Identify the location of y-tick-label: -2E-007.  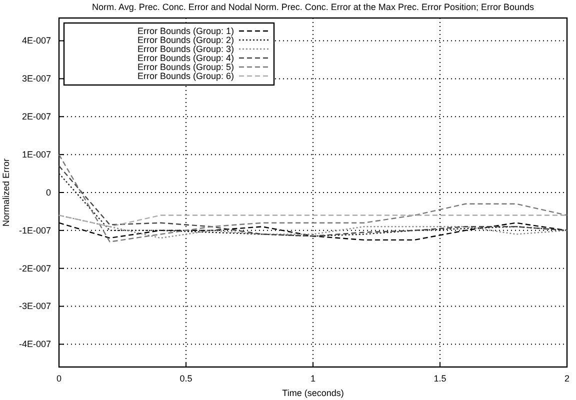
(34, 268).